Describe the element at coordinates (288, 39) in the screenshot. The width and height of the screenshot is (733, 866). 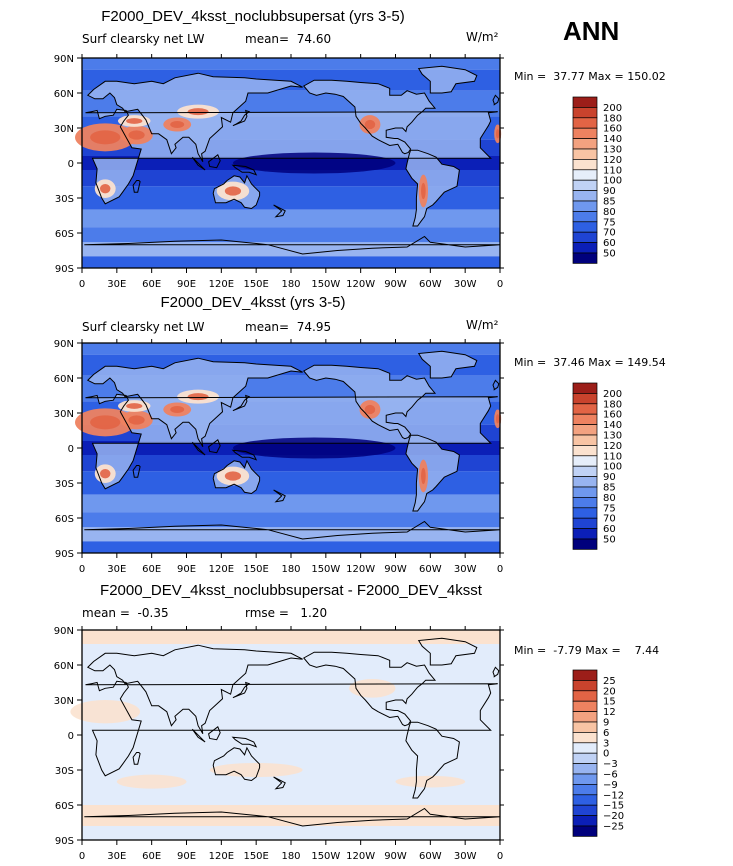
I see `panel-1-mean: mean= 74.60` at that location.